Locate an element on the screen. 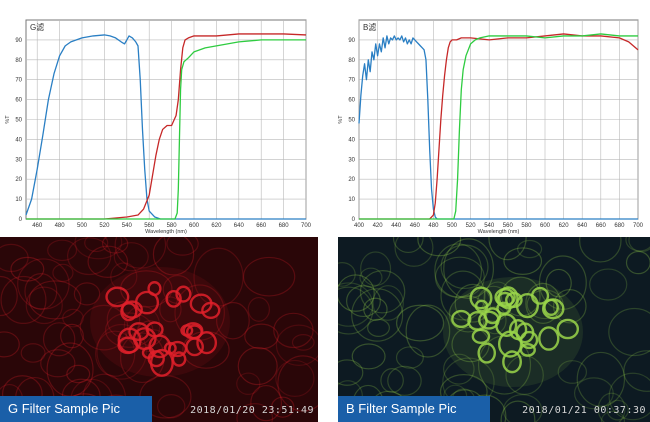 This screenshot has width=650, height=422. y-tick-label: 20 is located at coordinates (18, 180).